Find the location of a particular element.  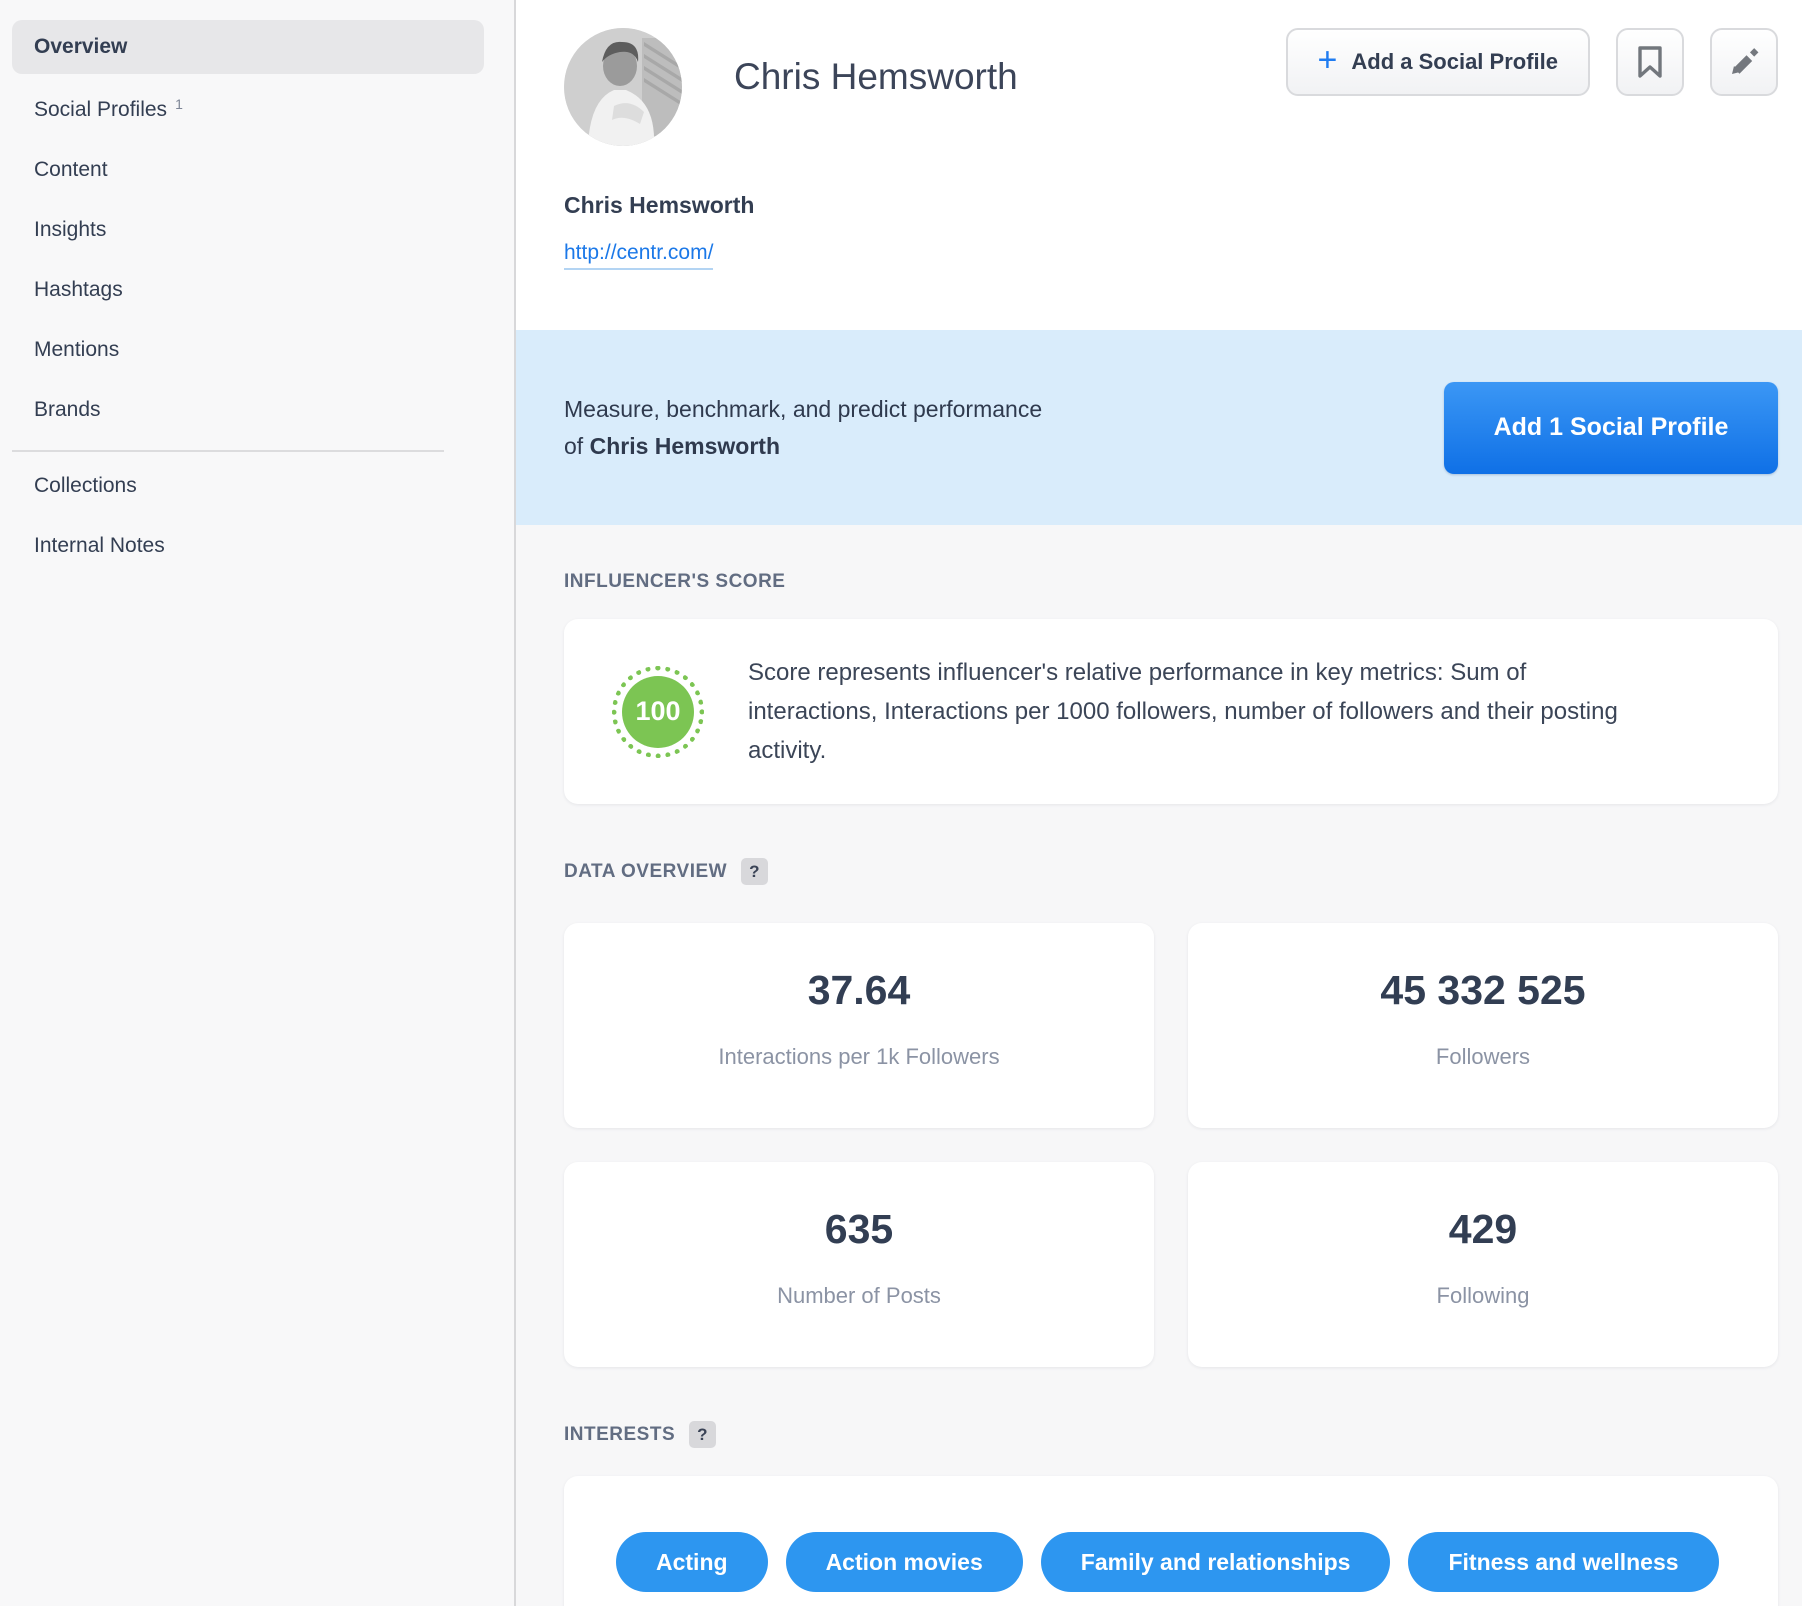

website-link: http://centr.com/ is located at coordinates (639, 255).